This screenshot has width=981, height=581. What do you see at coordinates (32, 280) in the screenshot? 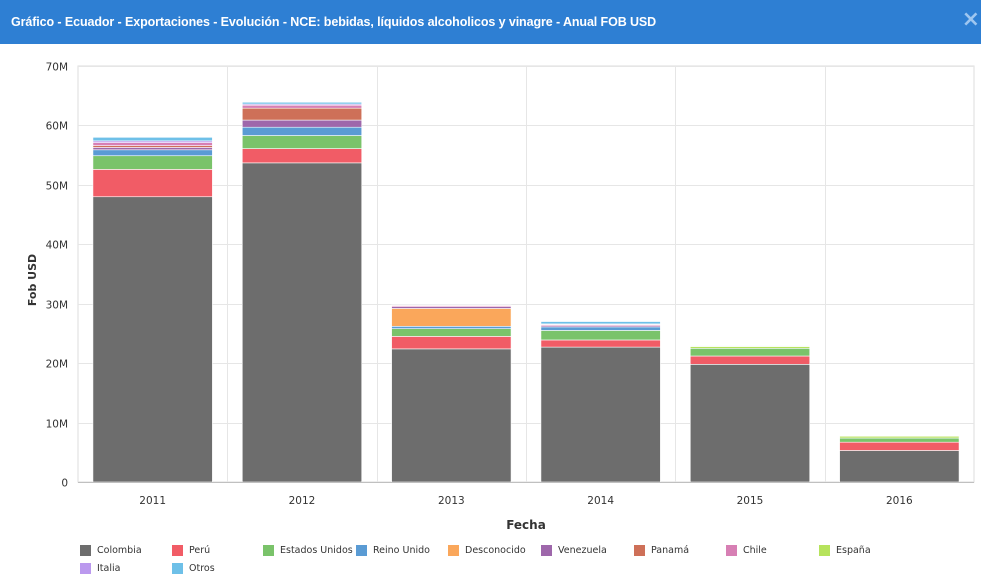
I see `y-axis-label: Fob USD` at bounding box center [32, 280].